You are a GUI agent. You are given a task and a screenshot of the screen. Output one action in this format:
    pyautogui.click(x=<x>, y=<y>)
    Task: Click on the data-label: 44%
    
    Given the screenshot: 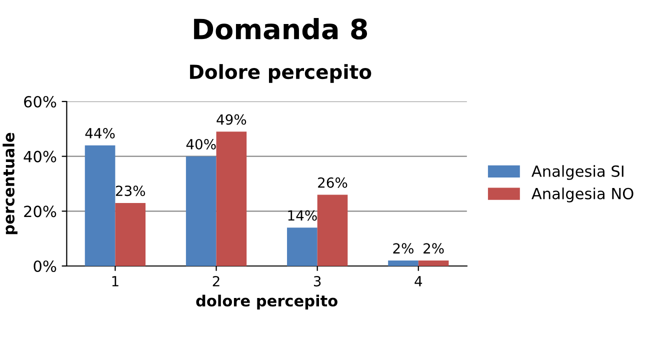 What is the action you would take?
    pyautogui.click(x=100, y=133)
    